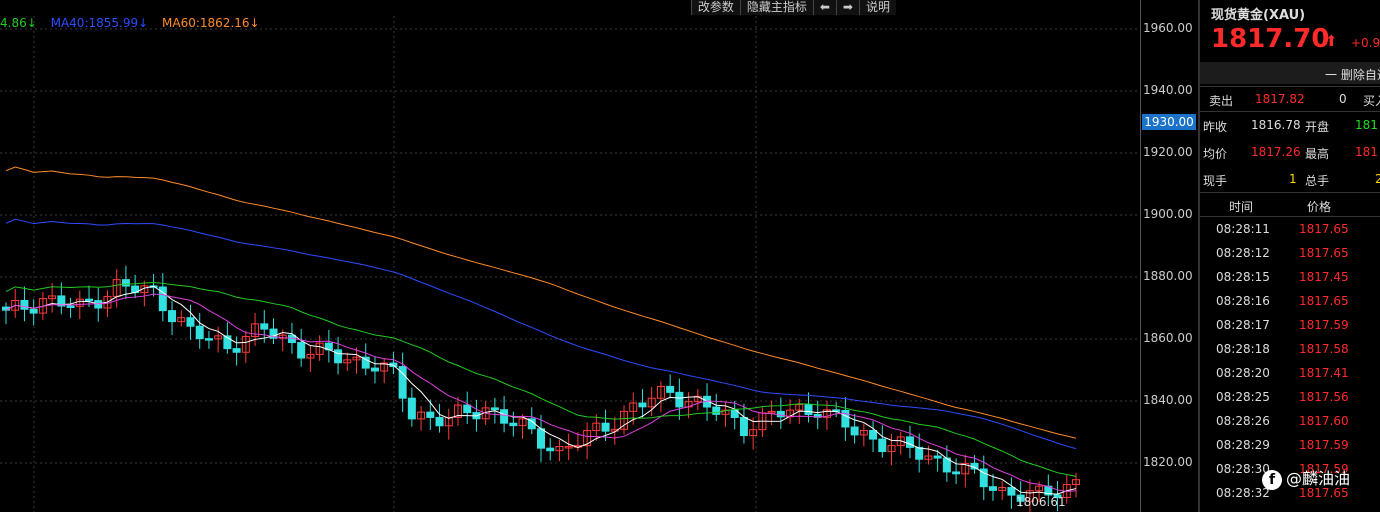 This screenshot has width=1380, height=512. I want to click on tick-label: 1840.00, so click(1168, 400).